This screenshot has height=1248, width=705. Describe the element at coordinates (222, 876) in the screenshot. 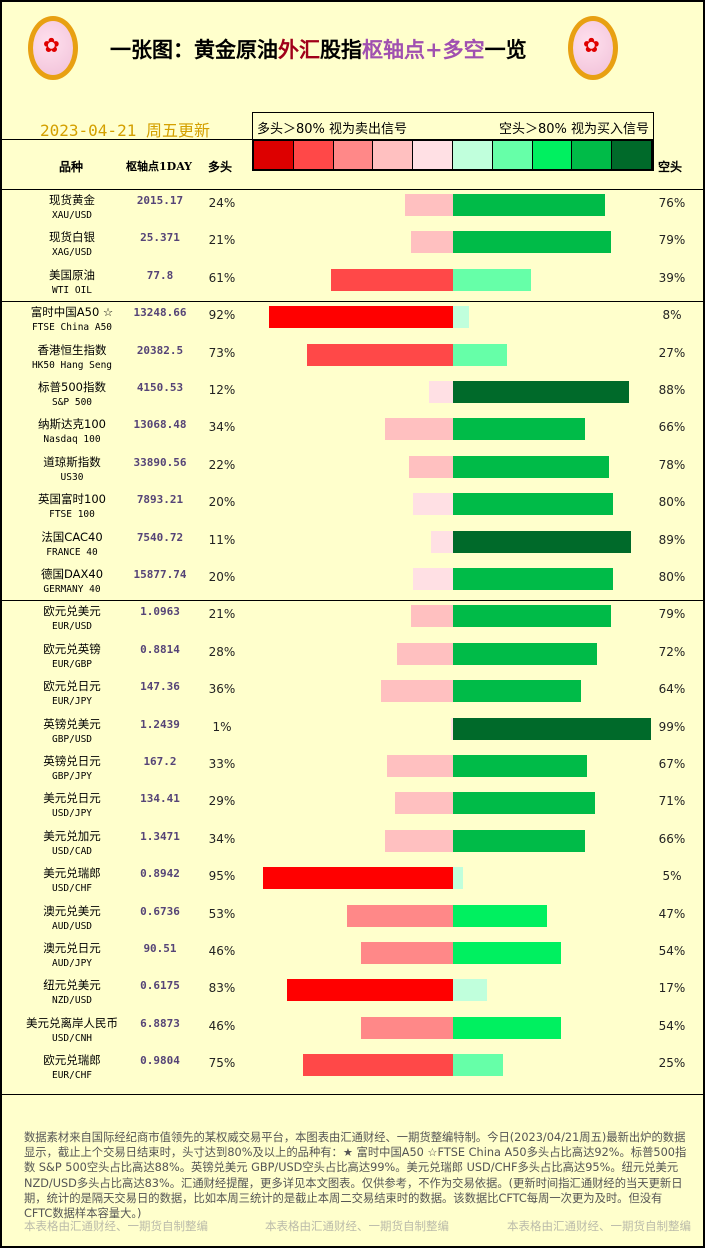

I see `long-percent: 95%` at that location.